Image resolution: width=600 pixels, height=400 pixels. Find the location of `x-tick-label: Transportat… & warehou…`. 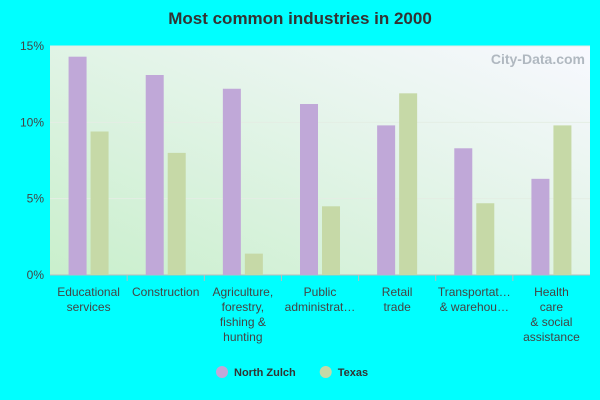

x-tick-label: Transportat… & warehou… is located at coordinates (474, 299).